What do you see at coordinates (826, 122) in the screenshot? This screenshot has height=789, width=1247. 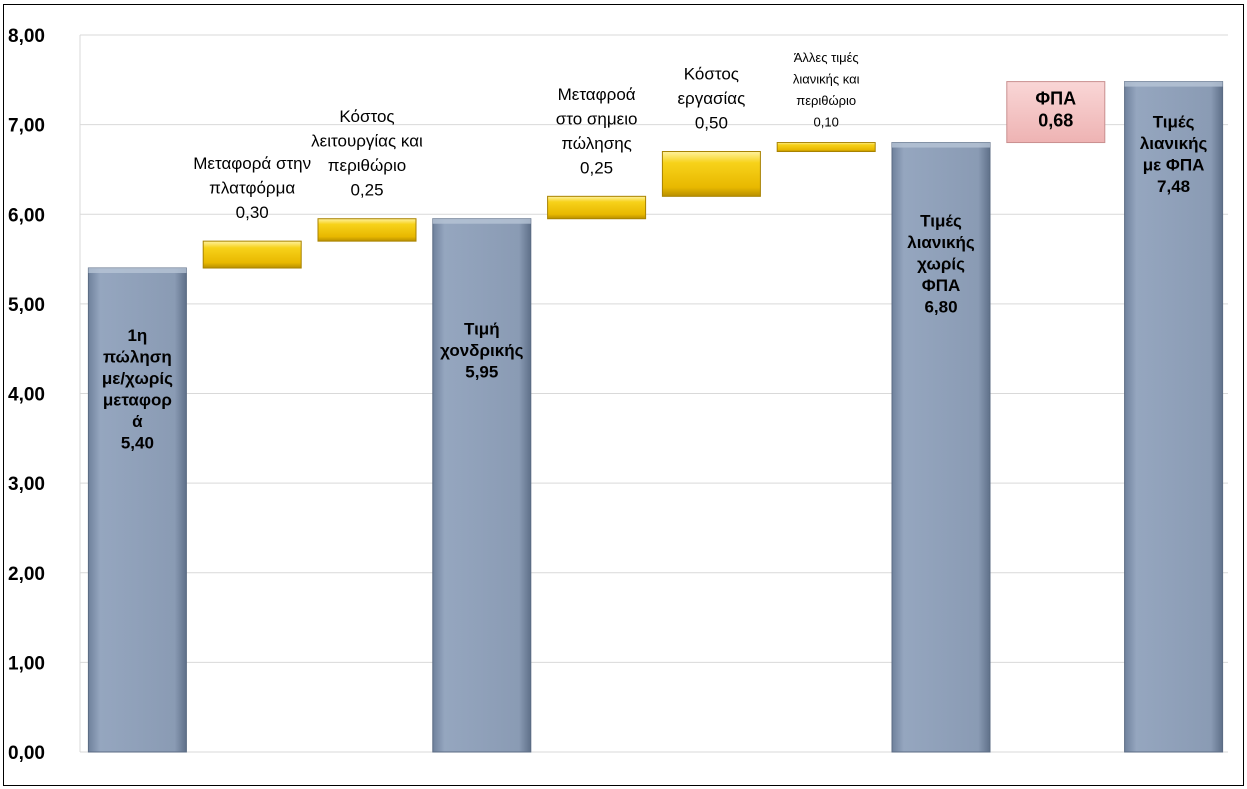 I see `step-label-line: 0,10` at bounding box center [826, 122].